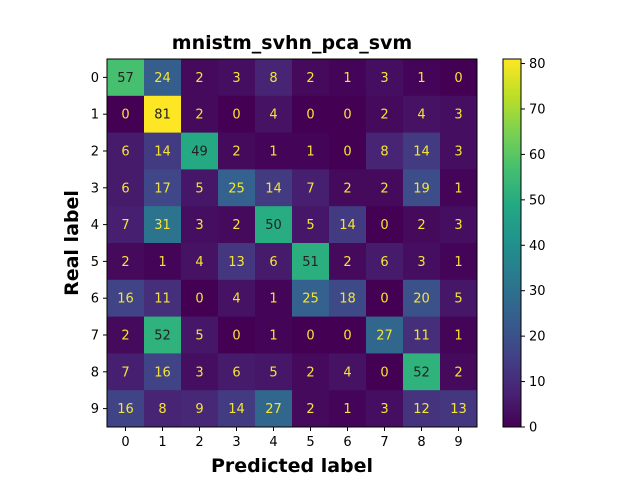 The image size is (640, 480). Describe the element at coordinates (421, 442) in the screenshot. I see `x-tick-label: 8` at that location.